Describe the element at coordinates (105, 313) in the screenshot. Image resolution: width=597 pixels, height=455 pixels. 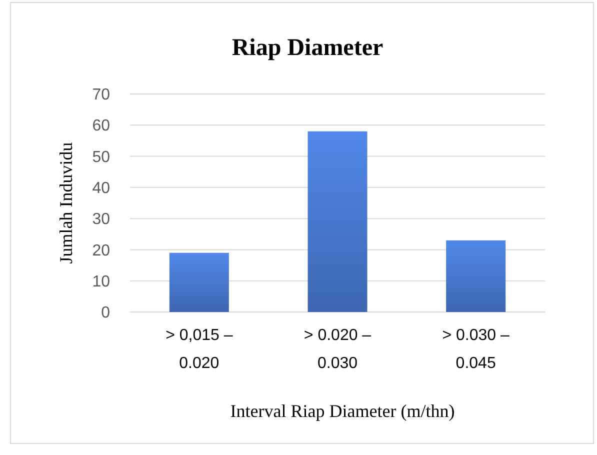
I see `y-tick-label: 0` at that location.